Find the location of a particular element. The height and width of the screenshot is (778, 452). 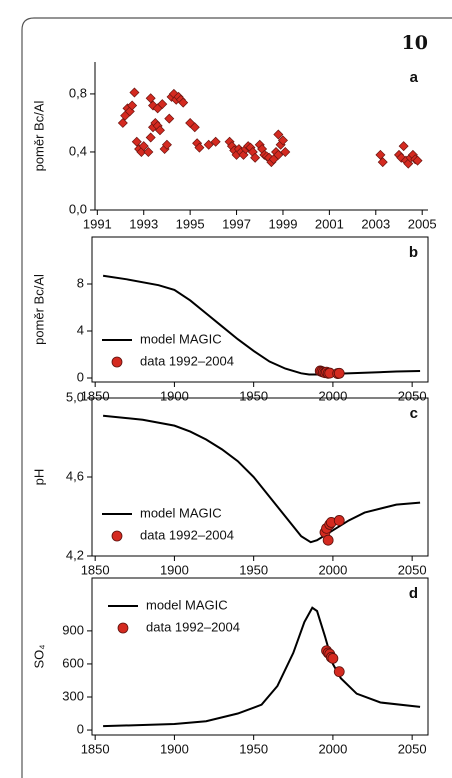

panel-letter: d is located at coordinates (413, 593).